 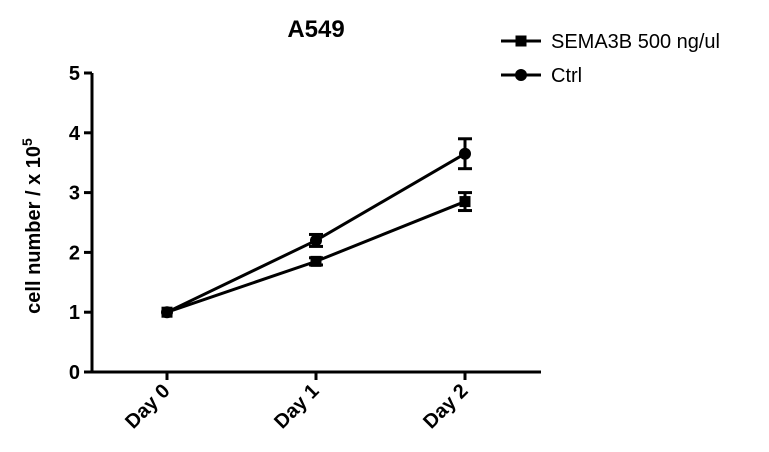 I want to click on legend-label: SEMA3B 500 ng/ul, so click(x=635, y=42).